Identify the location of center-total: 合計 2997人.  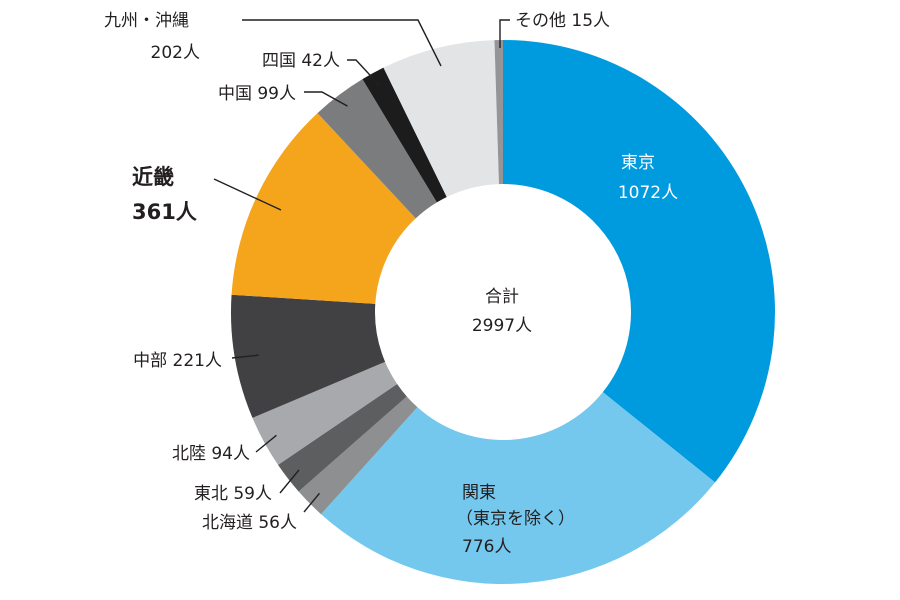
(502, 311).